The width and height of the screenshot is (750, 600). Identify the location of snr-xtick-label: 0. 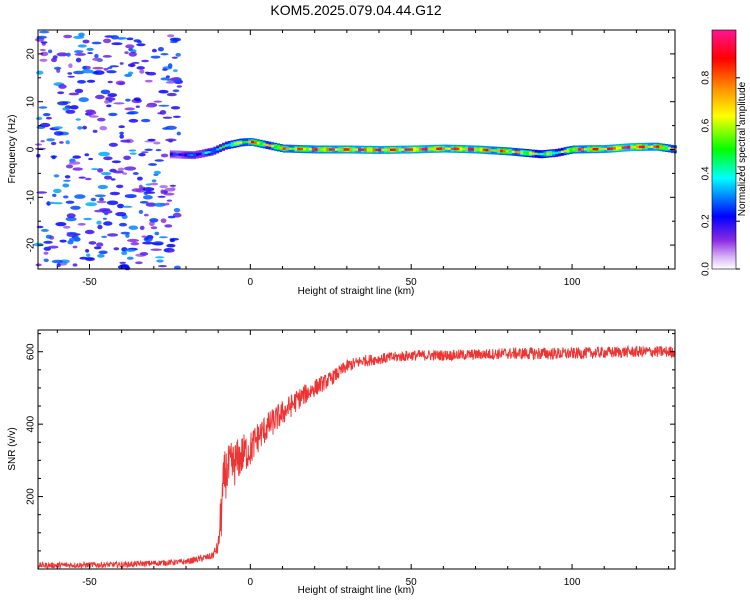
(251, 582).